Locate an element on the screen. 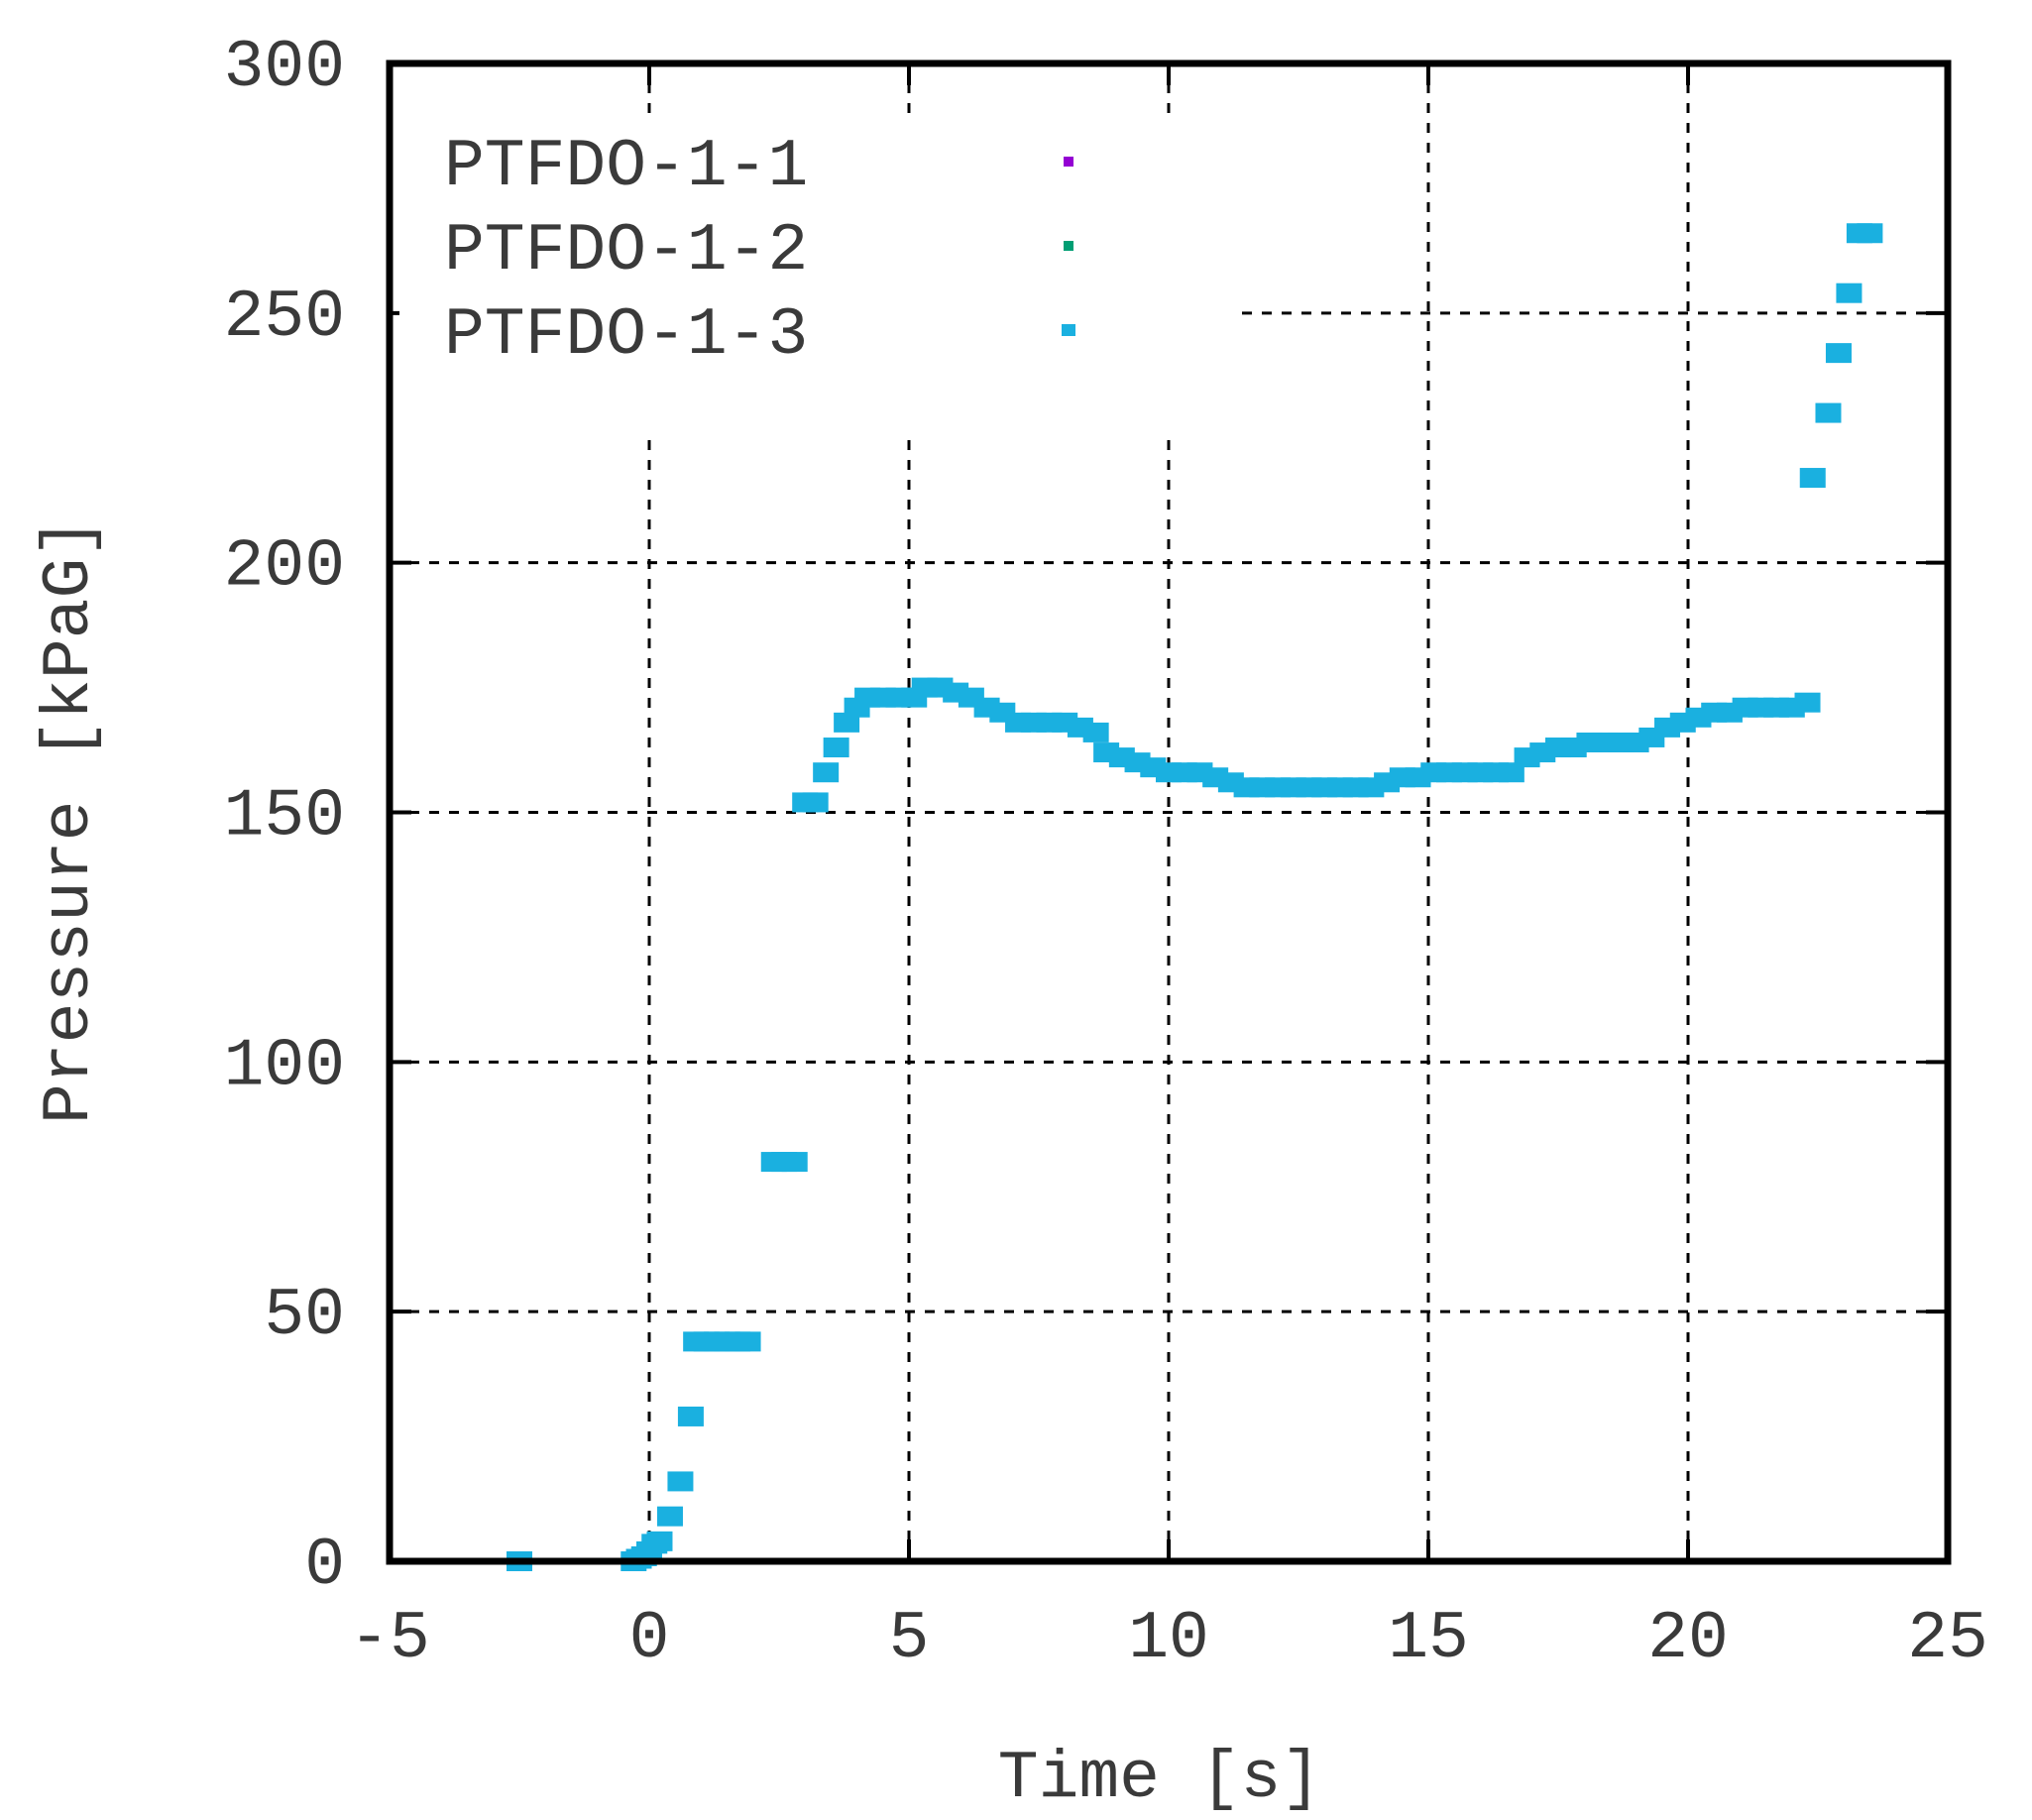 The height and width of the screenshot is (1820, 2032). y-tick-label: 0 is located at coordinates (324, 1566).